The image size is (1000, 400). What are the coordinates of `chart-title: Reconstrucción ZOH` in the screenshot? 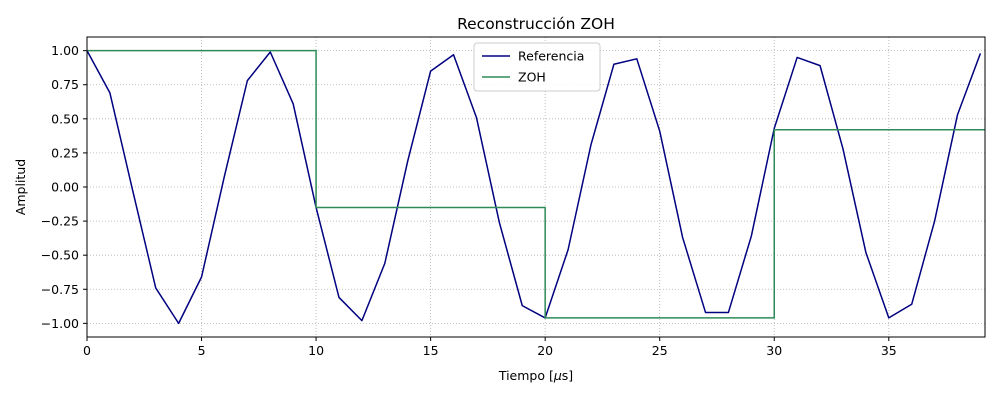 It's located at (536, 24).